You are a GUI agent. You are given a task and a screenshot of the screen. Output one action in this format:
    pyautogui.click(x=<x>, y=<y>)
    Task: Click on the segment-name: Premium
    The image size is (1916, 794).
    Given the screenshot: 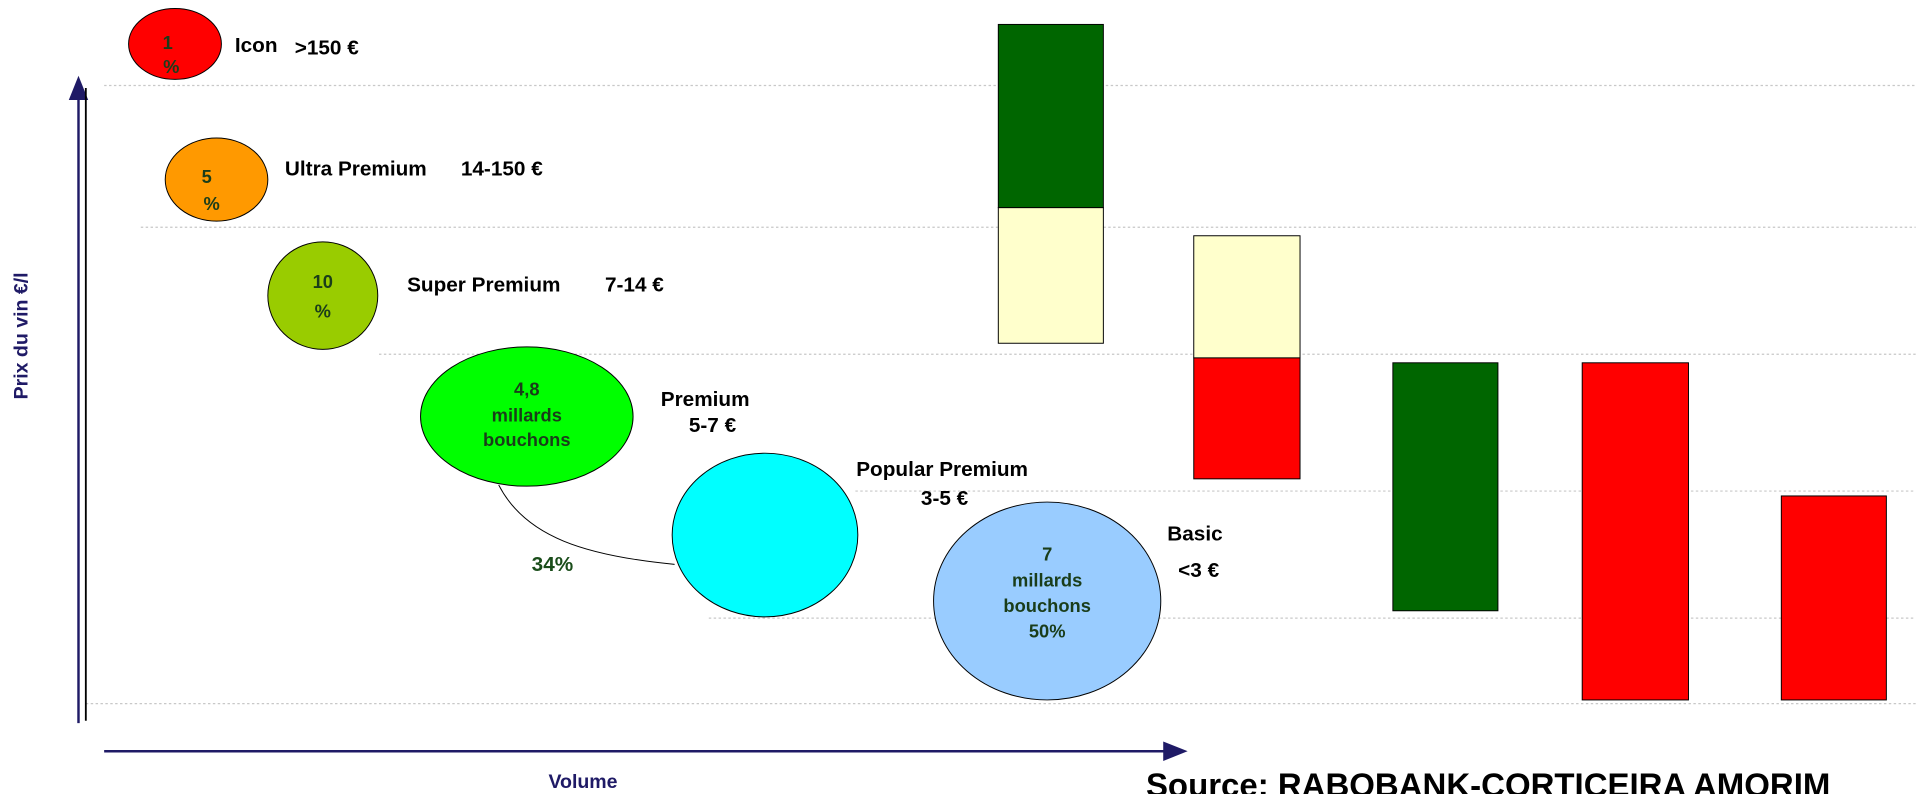 What is the action you would take?
    pyautogui.click(x=705, y=399)
    